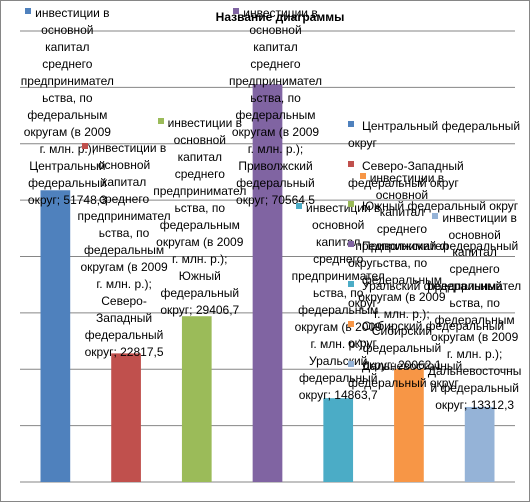 The width and height of the screenshot is (530, 502). Describe the element at coordinates (406, 174) in the screenshot. I see `legend-label: Северо-Западный федеральный округ` at that location.